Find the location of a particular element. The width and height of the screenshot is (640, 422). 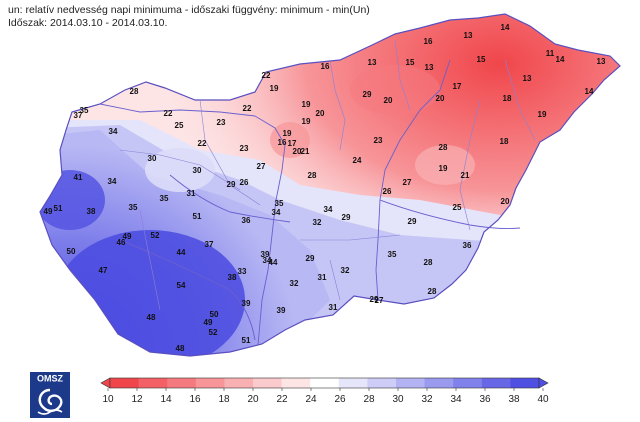

colorbar-tick-label: 30 is located at coordinates (398, 399).